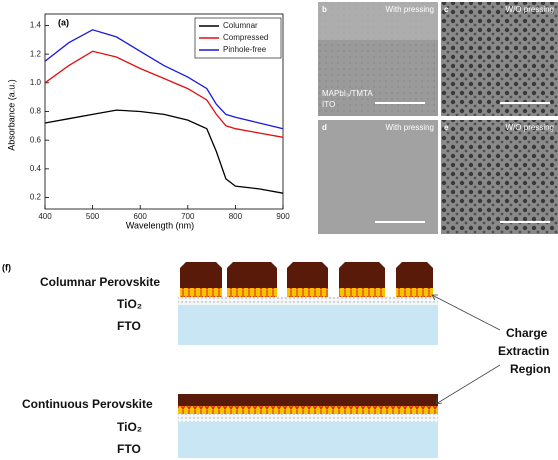 The width and height of the screenshot is (558, 460). What do you see at coordinates (527, 333) in the screenshot?
I see `callout-text: Charge` at bounding box center [527, 333].